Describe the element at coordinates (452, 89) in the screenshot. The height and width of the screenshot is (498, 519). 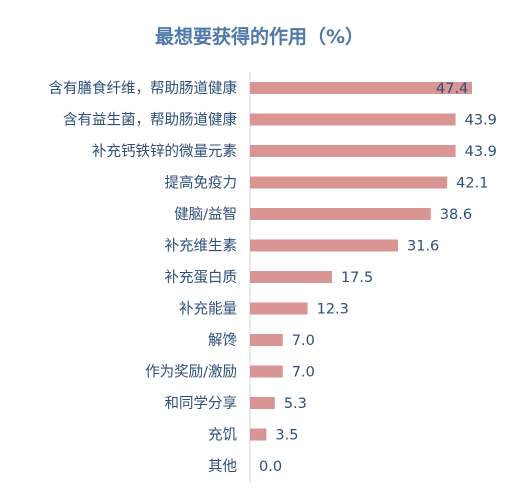
I see `data-label: 47.4` at that location.